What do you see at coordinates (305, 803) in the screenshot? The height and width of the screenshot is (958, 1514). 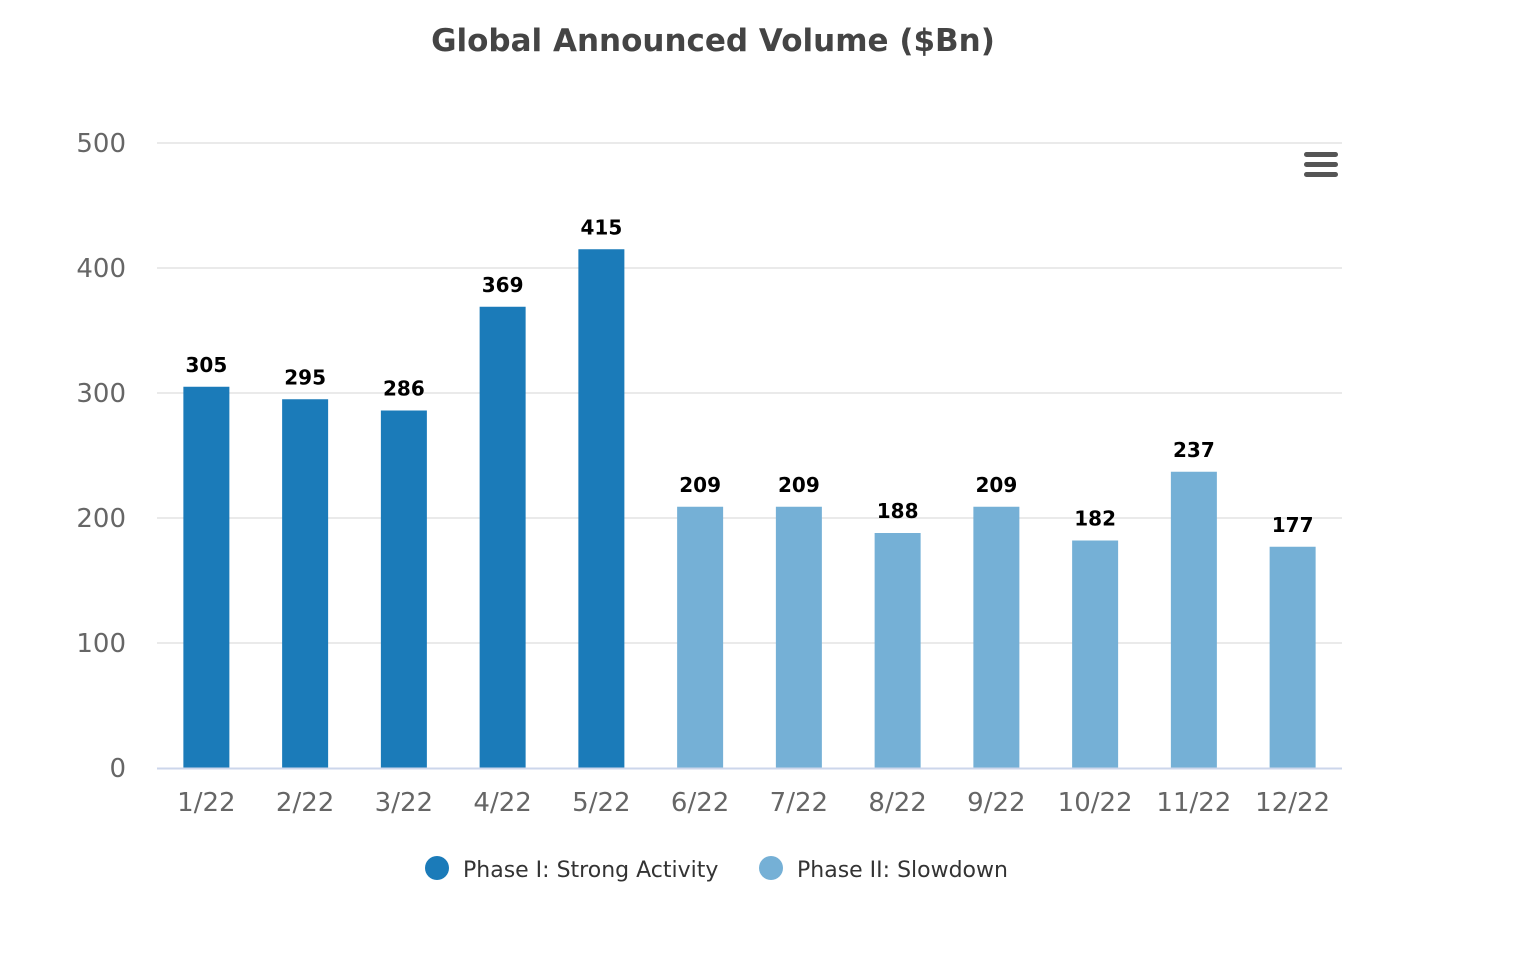 I see `x-tick-label: 2/22` at bounding box center [305, 803].